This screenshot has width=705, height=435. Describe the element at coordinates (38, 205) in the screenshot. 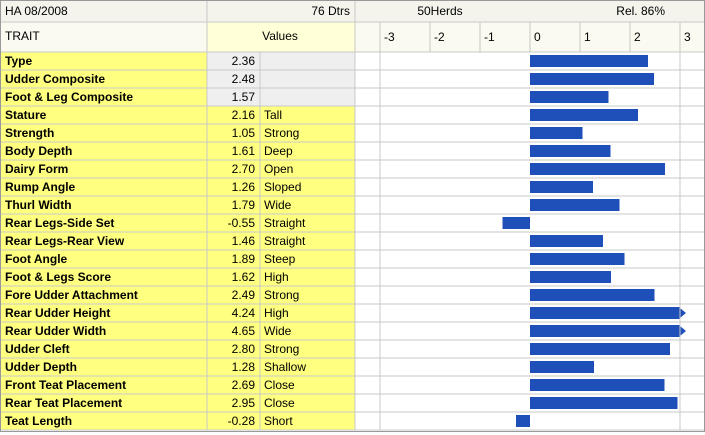

I see `trait-label: Thurl Width` at that location.